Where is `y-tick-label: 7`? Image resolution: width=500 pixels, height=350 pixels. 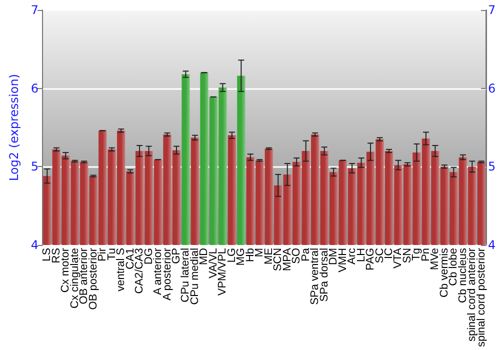 y-tick-label: 7 is located at coordinates (34, 10).